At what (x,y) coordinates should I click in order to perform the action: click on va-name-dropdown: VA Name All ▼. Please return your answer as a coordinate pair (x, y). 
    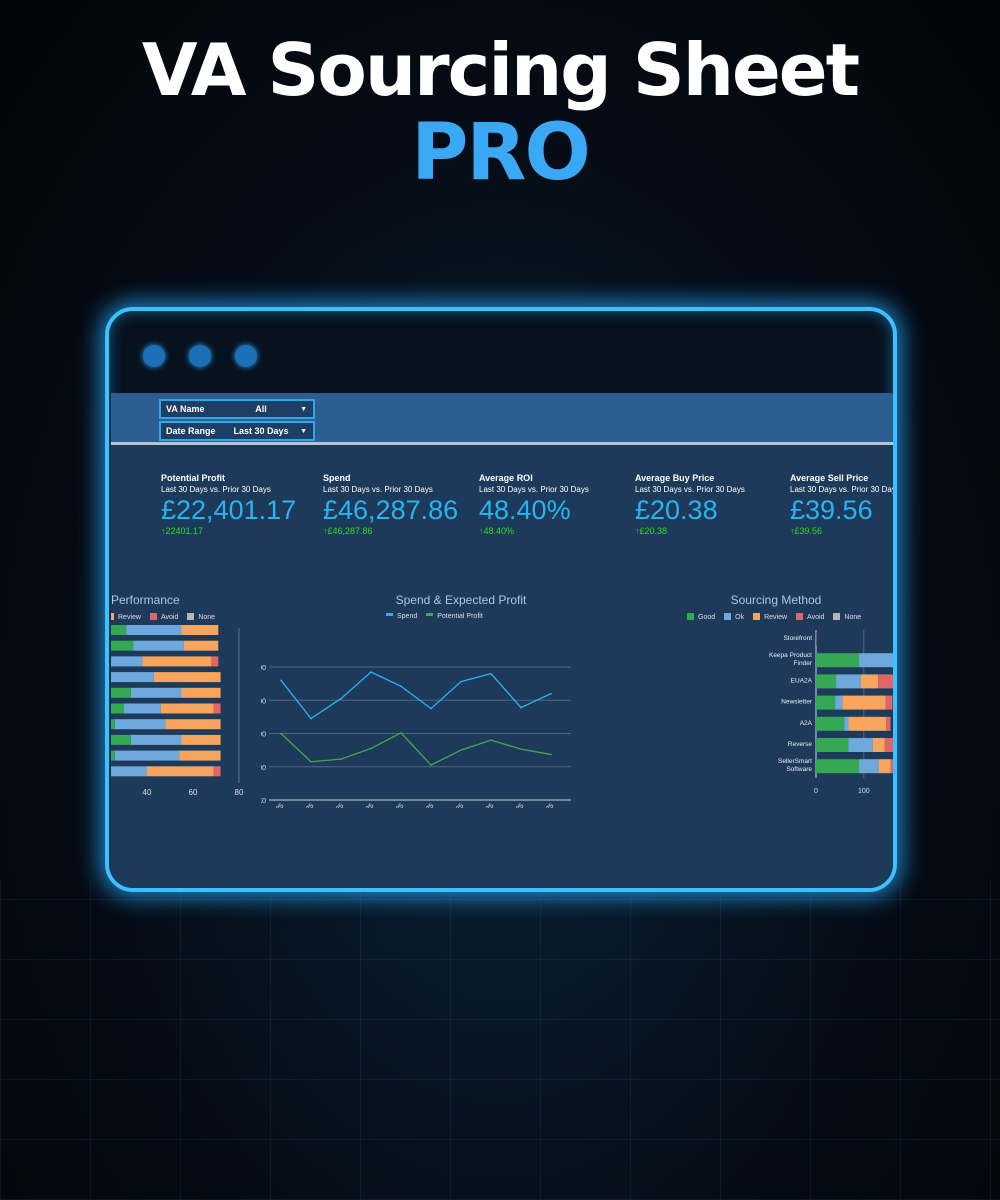
    Looking at the image, I should click on (237, 409).